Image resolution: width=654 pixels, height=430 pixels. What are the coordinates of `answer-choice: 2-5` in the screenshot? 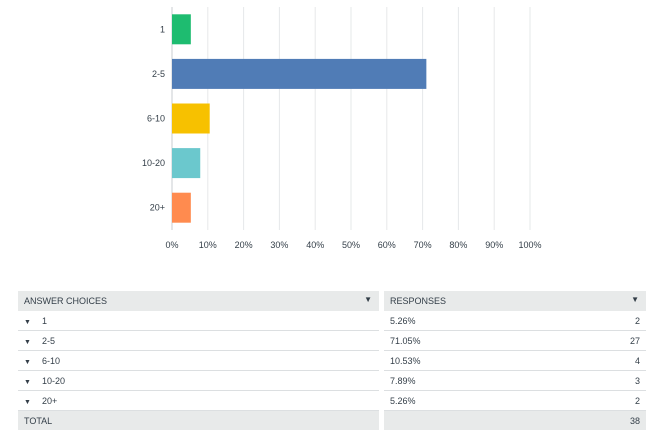 It's located at (49, 340).